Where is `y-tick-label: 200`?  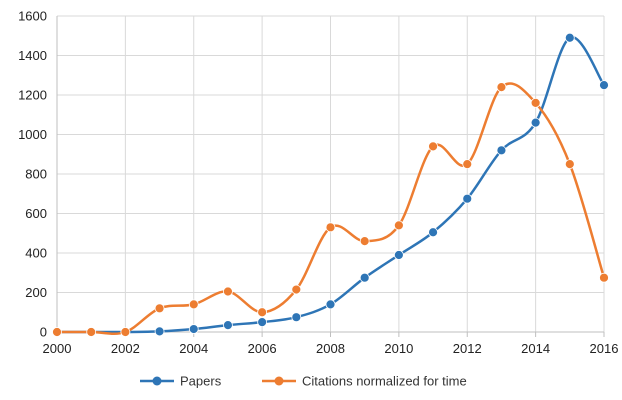 y-tick-label: 200 is located at coordinates (36, 292).